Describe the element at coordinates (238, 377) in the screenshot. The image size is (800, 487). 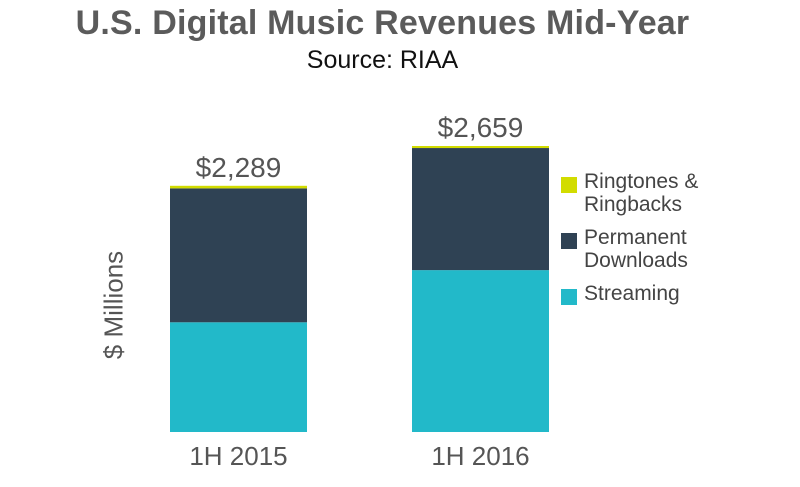
I see `bar-1h-2015-streaming` at that location.